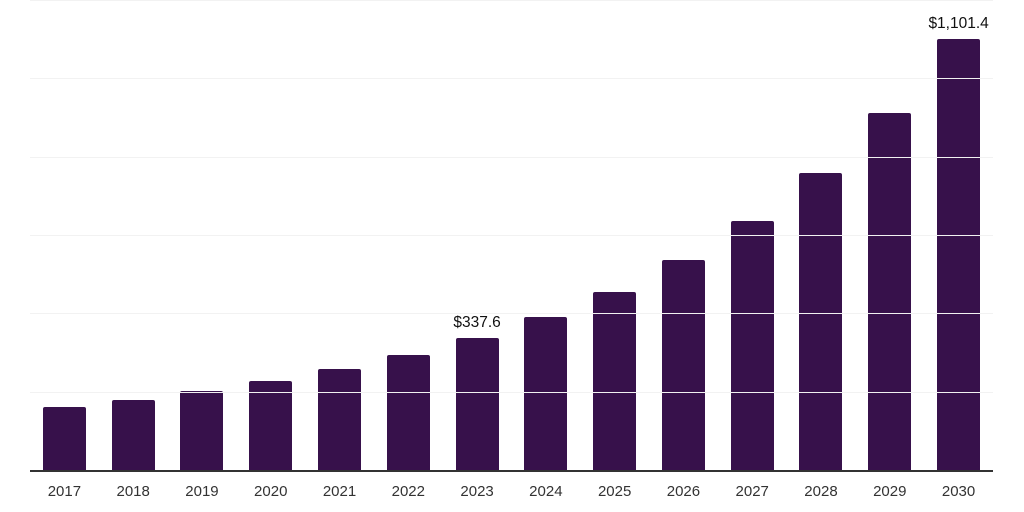 The height and width of the screenshot is (512, 1024). What do you see at coordinates (133, 435) in the screenshot?
I see `bar-2018` at bounding box center [133, 435].